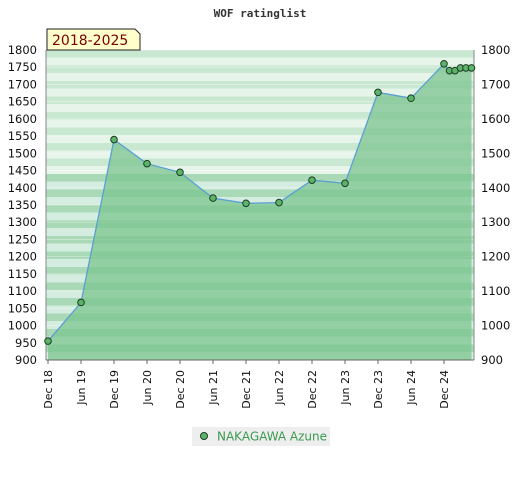  I want to click on y-tick-label-right: 1100, so click(495, 291).